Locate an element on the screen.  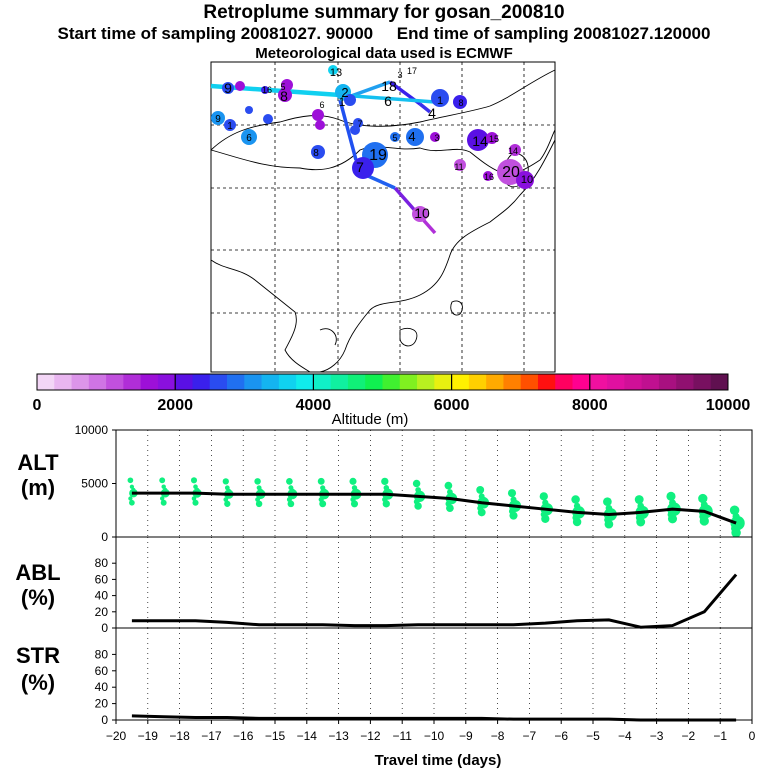
plume-label: 10 is located at coordinates (422, 213).